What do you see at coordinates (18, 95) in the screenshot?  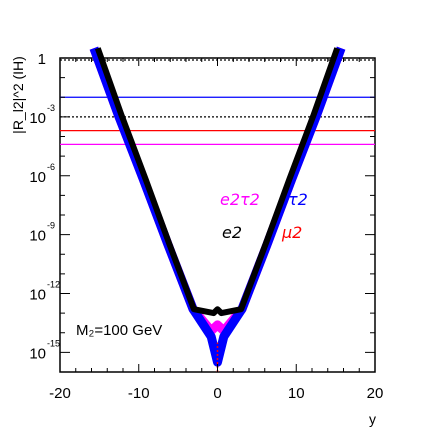 I see `y-axis-title: |R_l2|^2 (IH)` at bounding box center [18, 95].